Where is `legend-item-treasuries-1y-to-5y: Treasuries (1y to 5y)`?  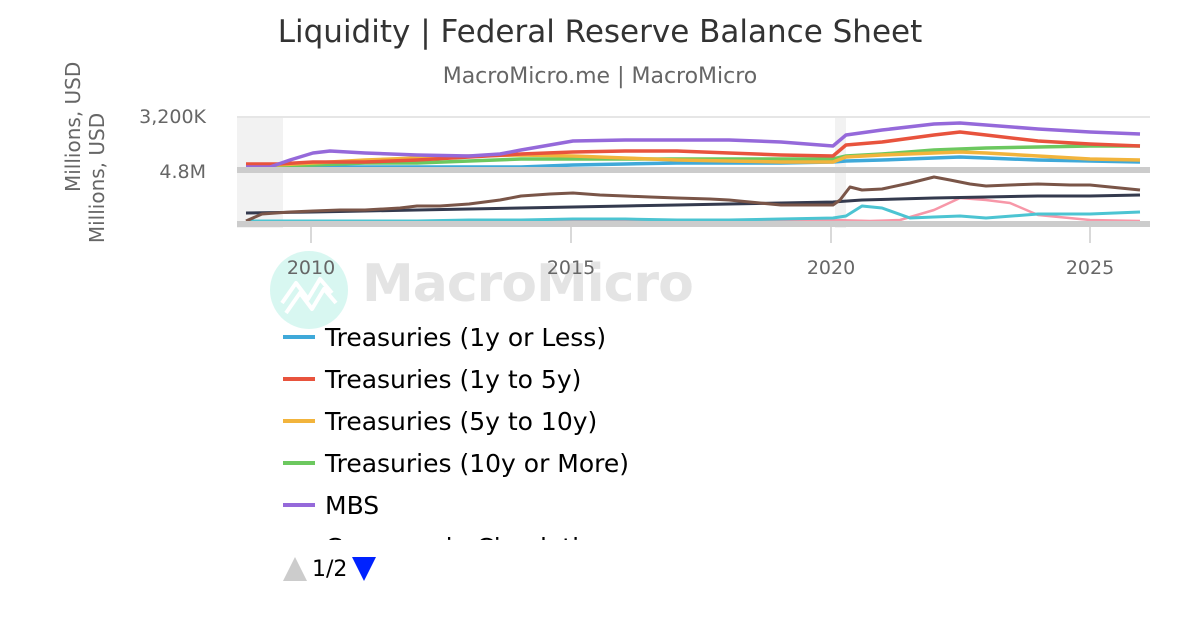
legend-item-treasuries-1y-to-5y: Treasuries (1y to 5y) is located at coordinates (583, 379).